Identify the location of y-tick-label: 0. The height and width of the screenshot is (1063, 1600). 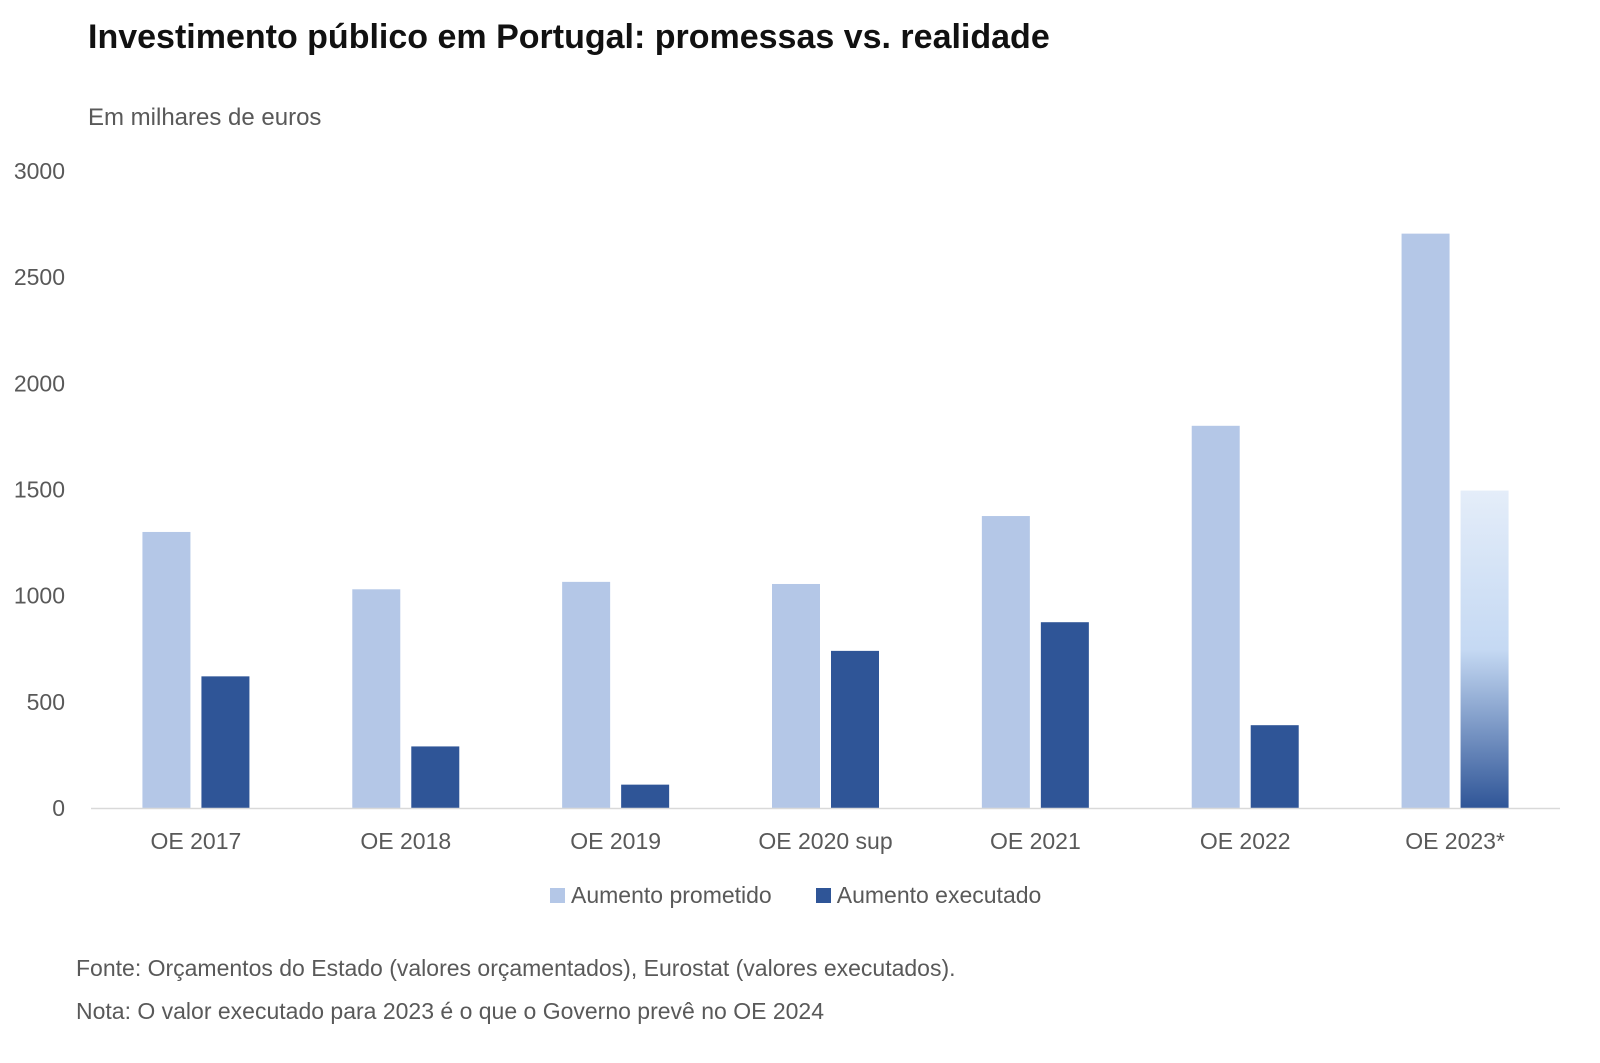
(58, 808).